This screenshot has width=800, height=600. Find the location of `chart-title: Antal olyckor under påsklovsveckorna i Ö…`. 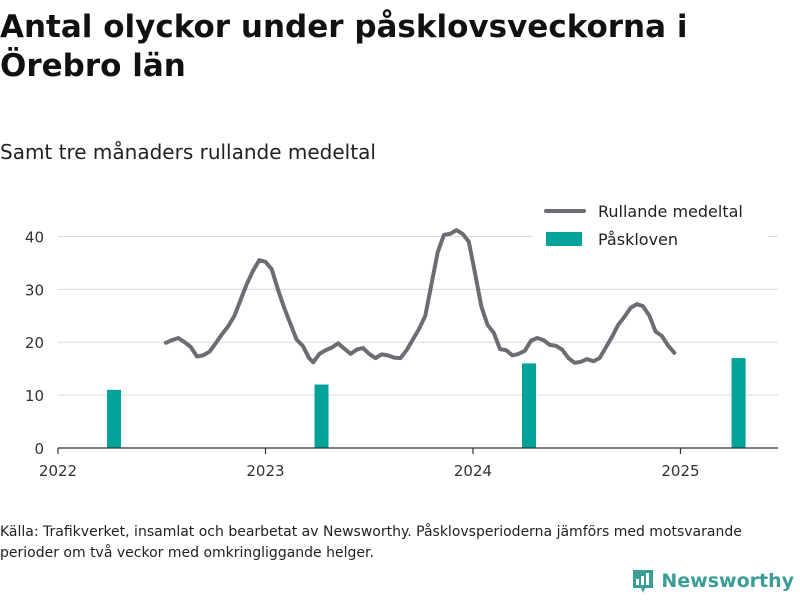

chart-title: Antal olyckor under påsklovsveckorna i Ö… is located at coordinates (344, 46).